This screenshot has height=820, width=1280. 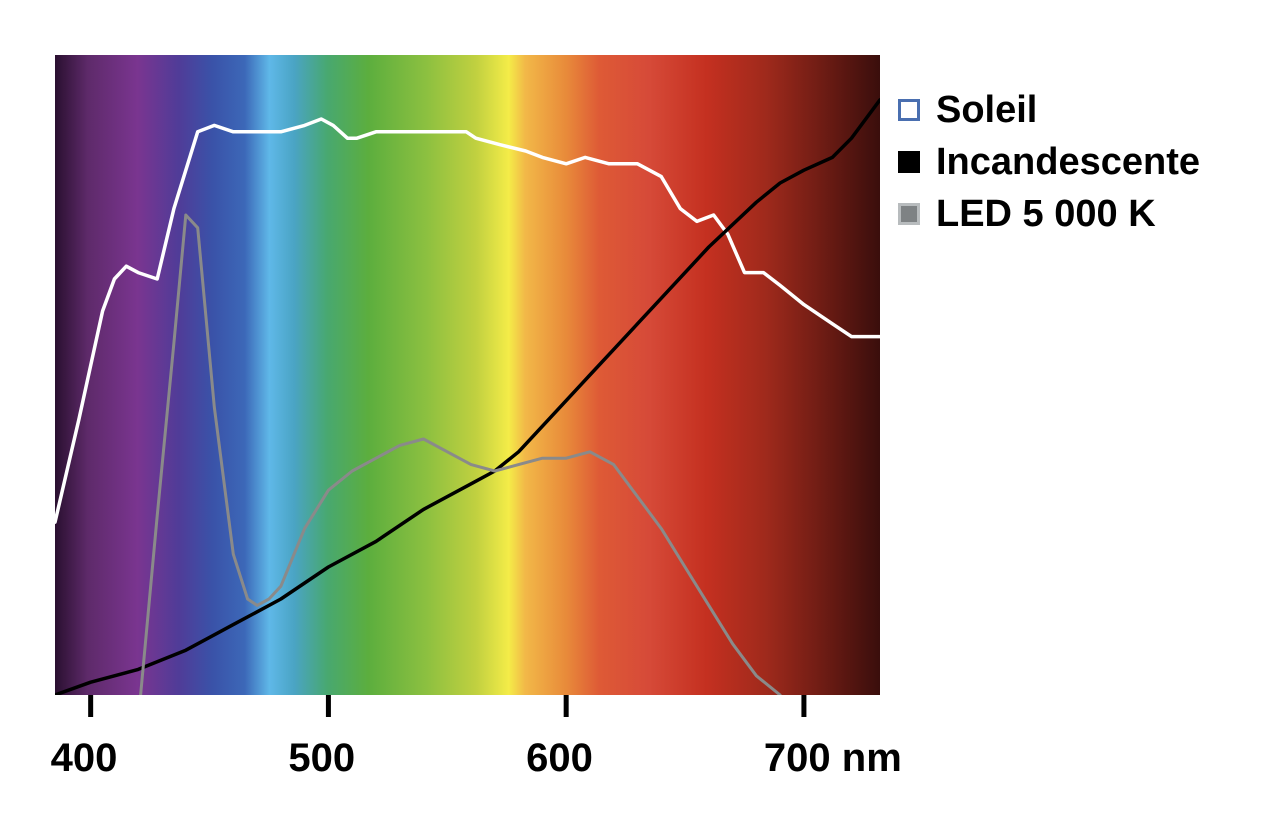 I want to click on legend-label-incandescente: Incandescente, so click(x=1068, y=161).